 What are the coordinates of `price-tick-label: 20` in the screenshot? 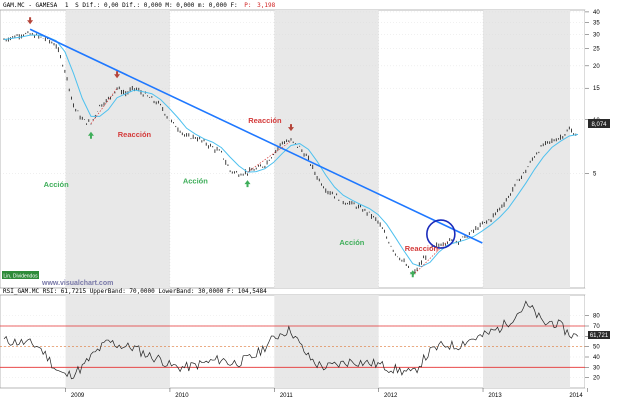 It's located at (596, 67).